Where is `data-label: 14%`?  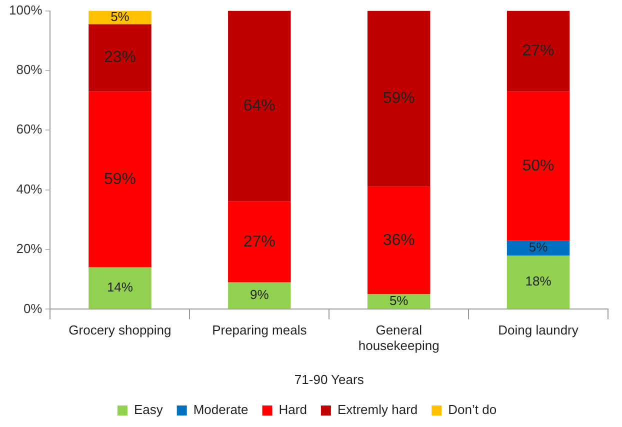
data-label: 14% is located at coordinates (120, 287).